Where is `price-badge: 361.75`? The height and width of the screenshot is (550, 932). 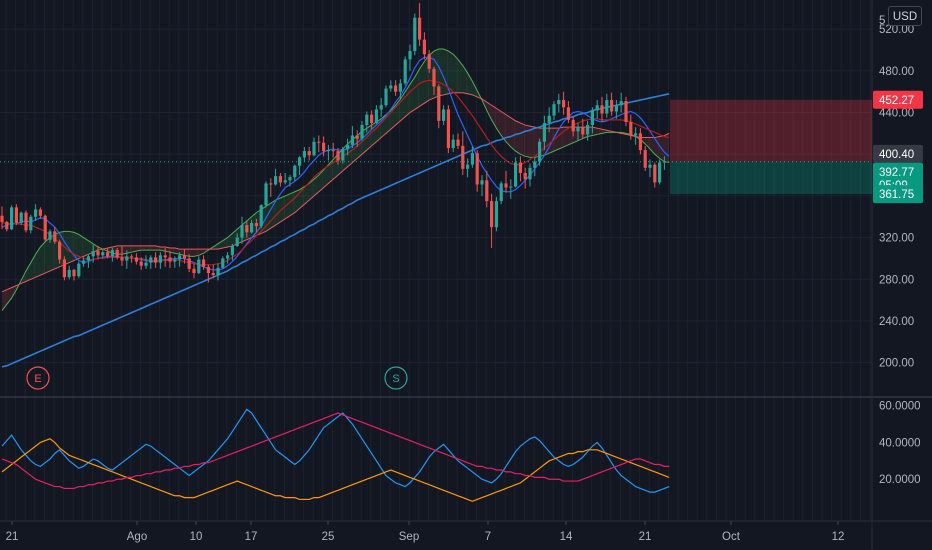
price-badge: 361.75 is located at coordinates (898, 194).